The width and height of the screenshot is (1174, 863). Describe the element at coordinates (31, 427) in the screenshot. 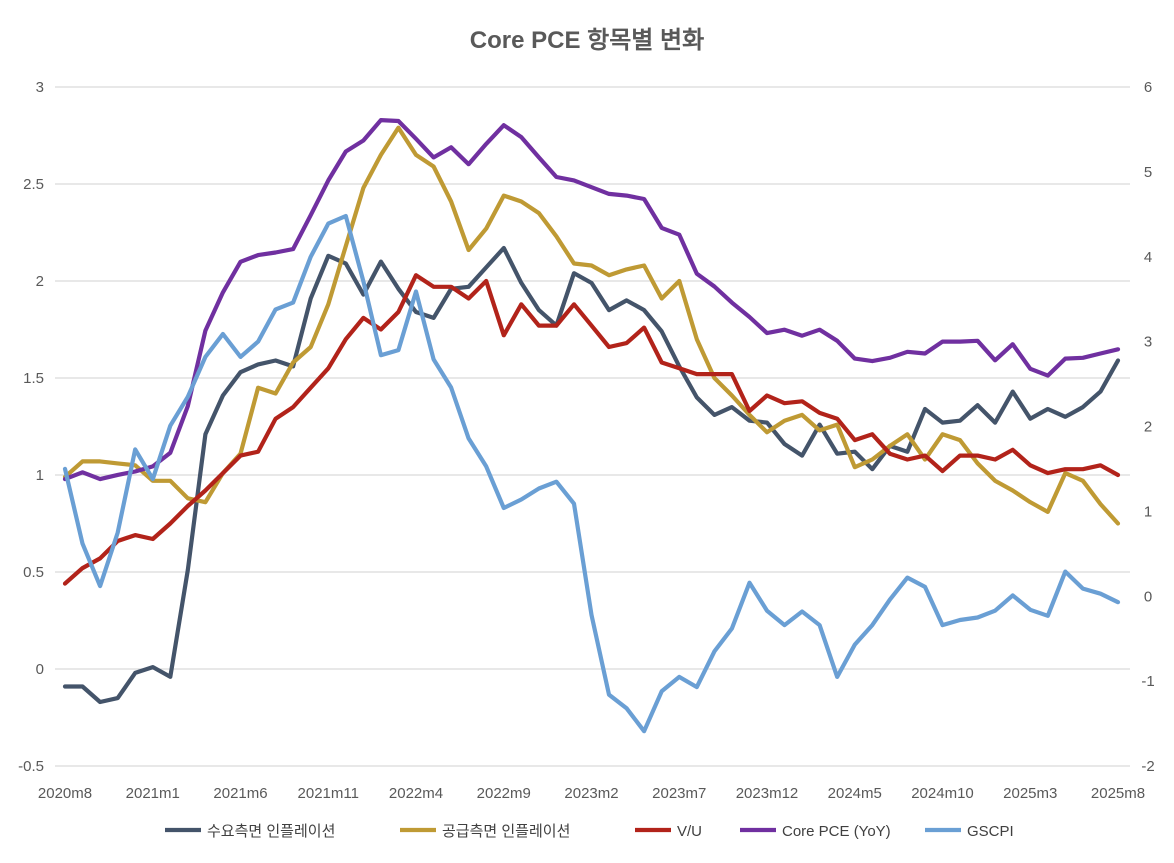

I see `left-y-axis: -0.5 0 0.5 1 1.5 2 2.5 3` at that location.